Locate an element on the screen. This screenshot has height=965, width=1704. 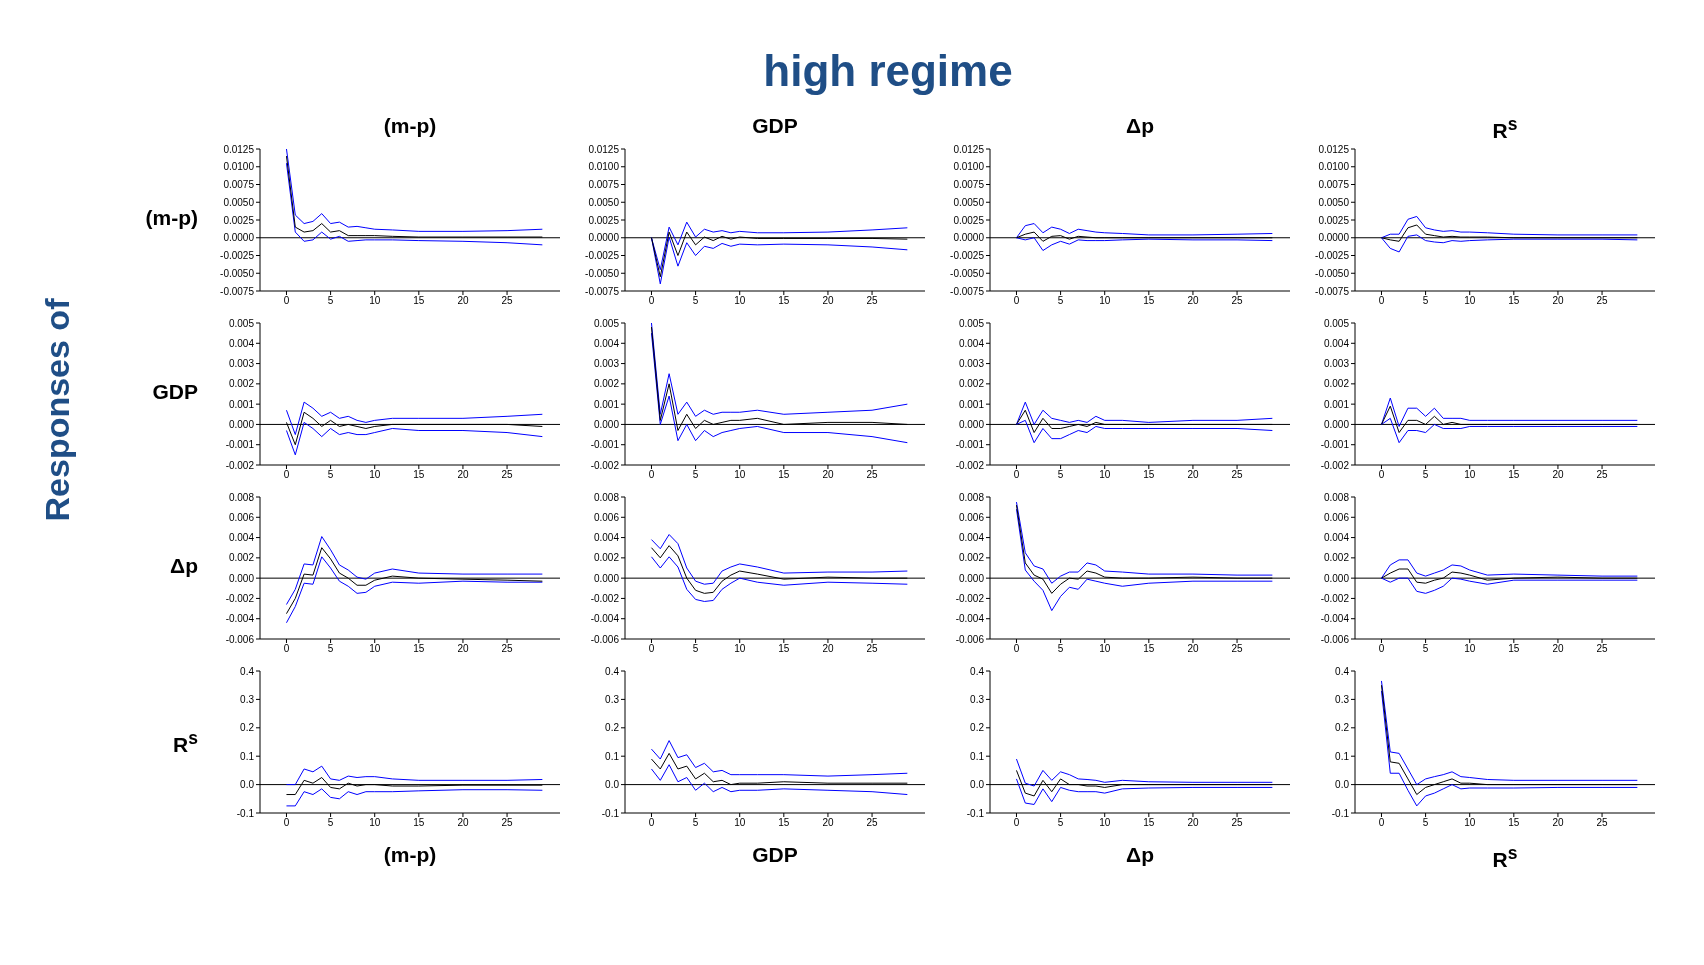
x-axis-title: GDP is located at coordinates (775, 855).